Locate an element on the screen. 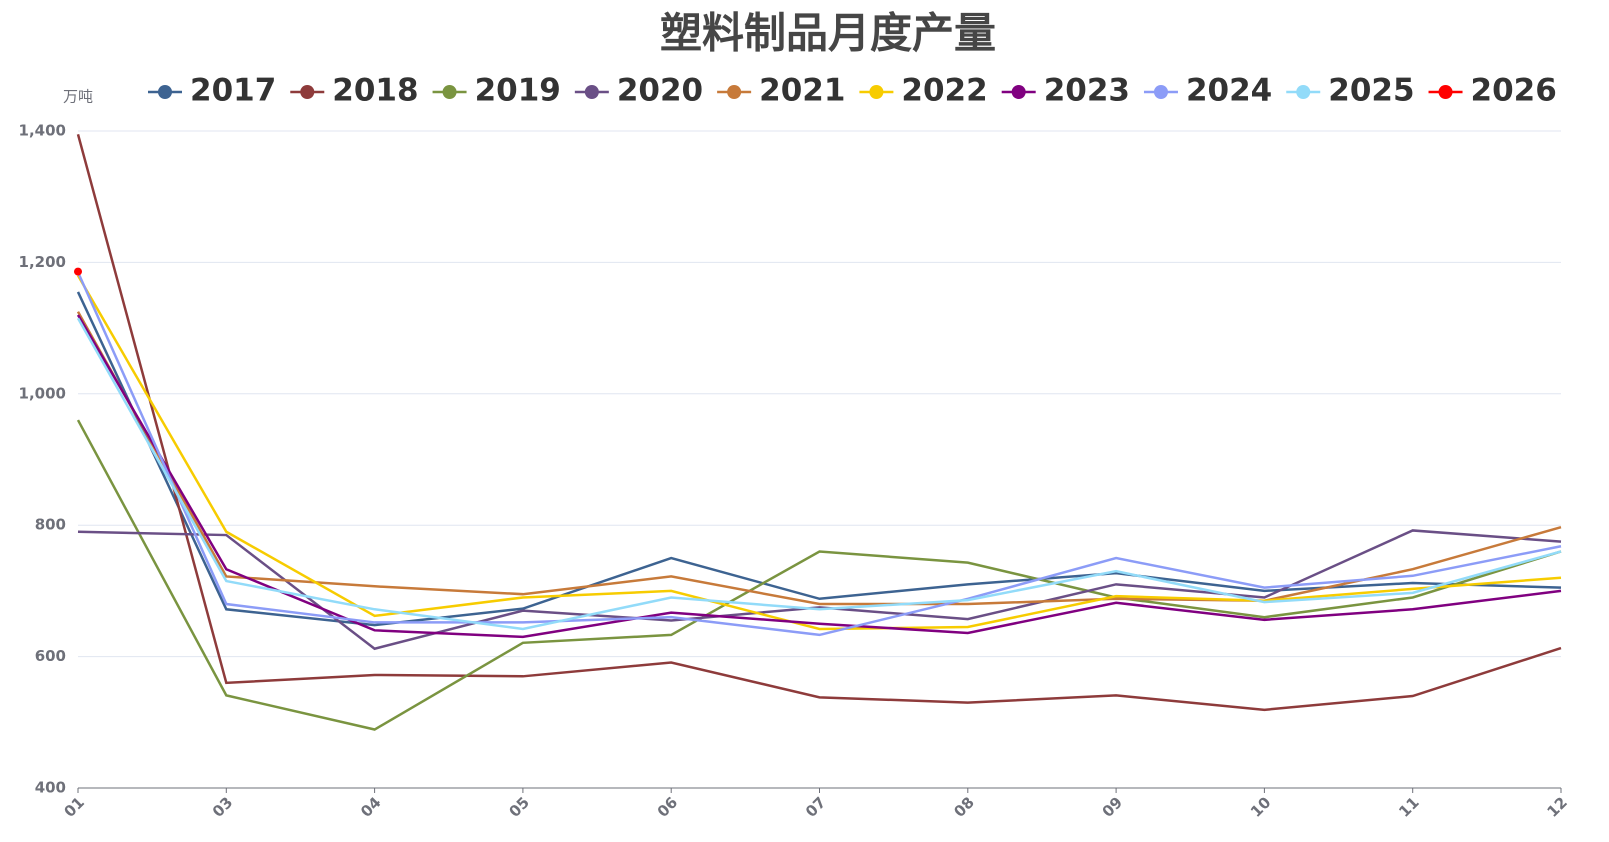 The width and height of the screenshot is (1609, 842). legend-label: 2025 is located at coordinates (1371, 91).